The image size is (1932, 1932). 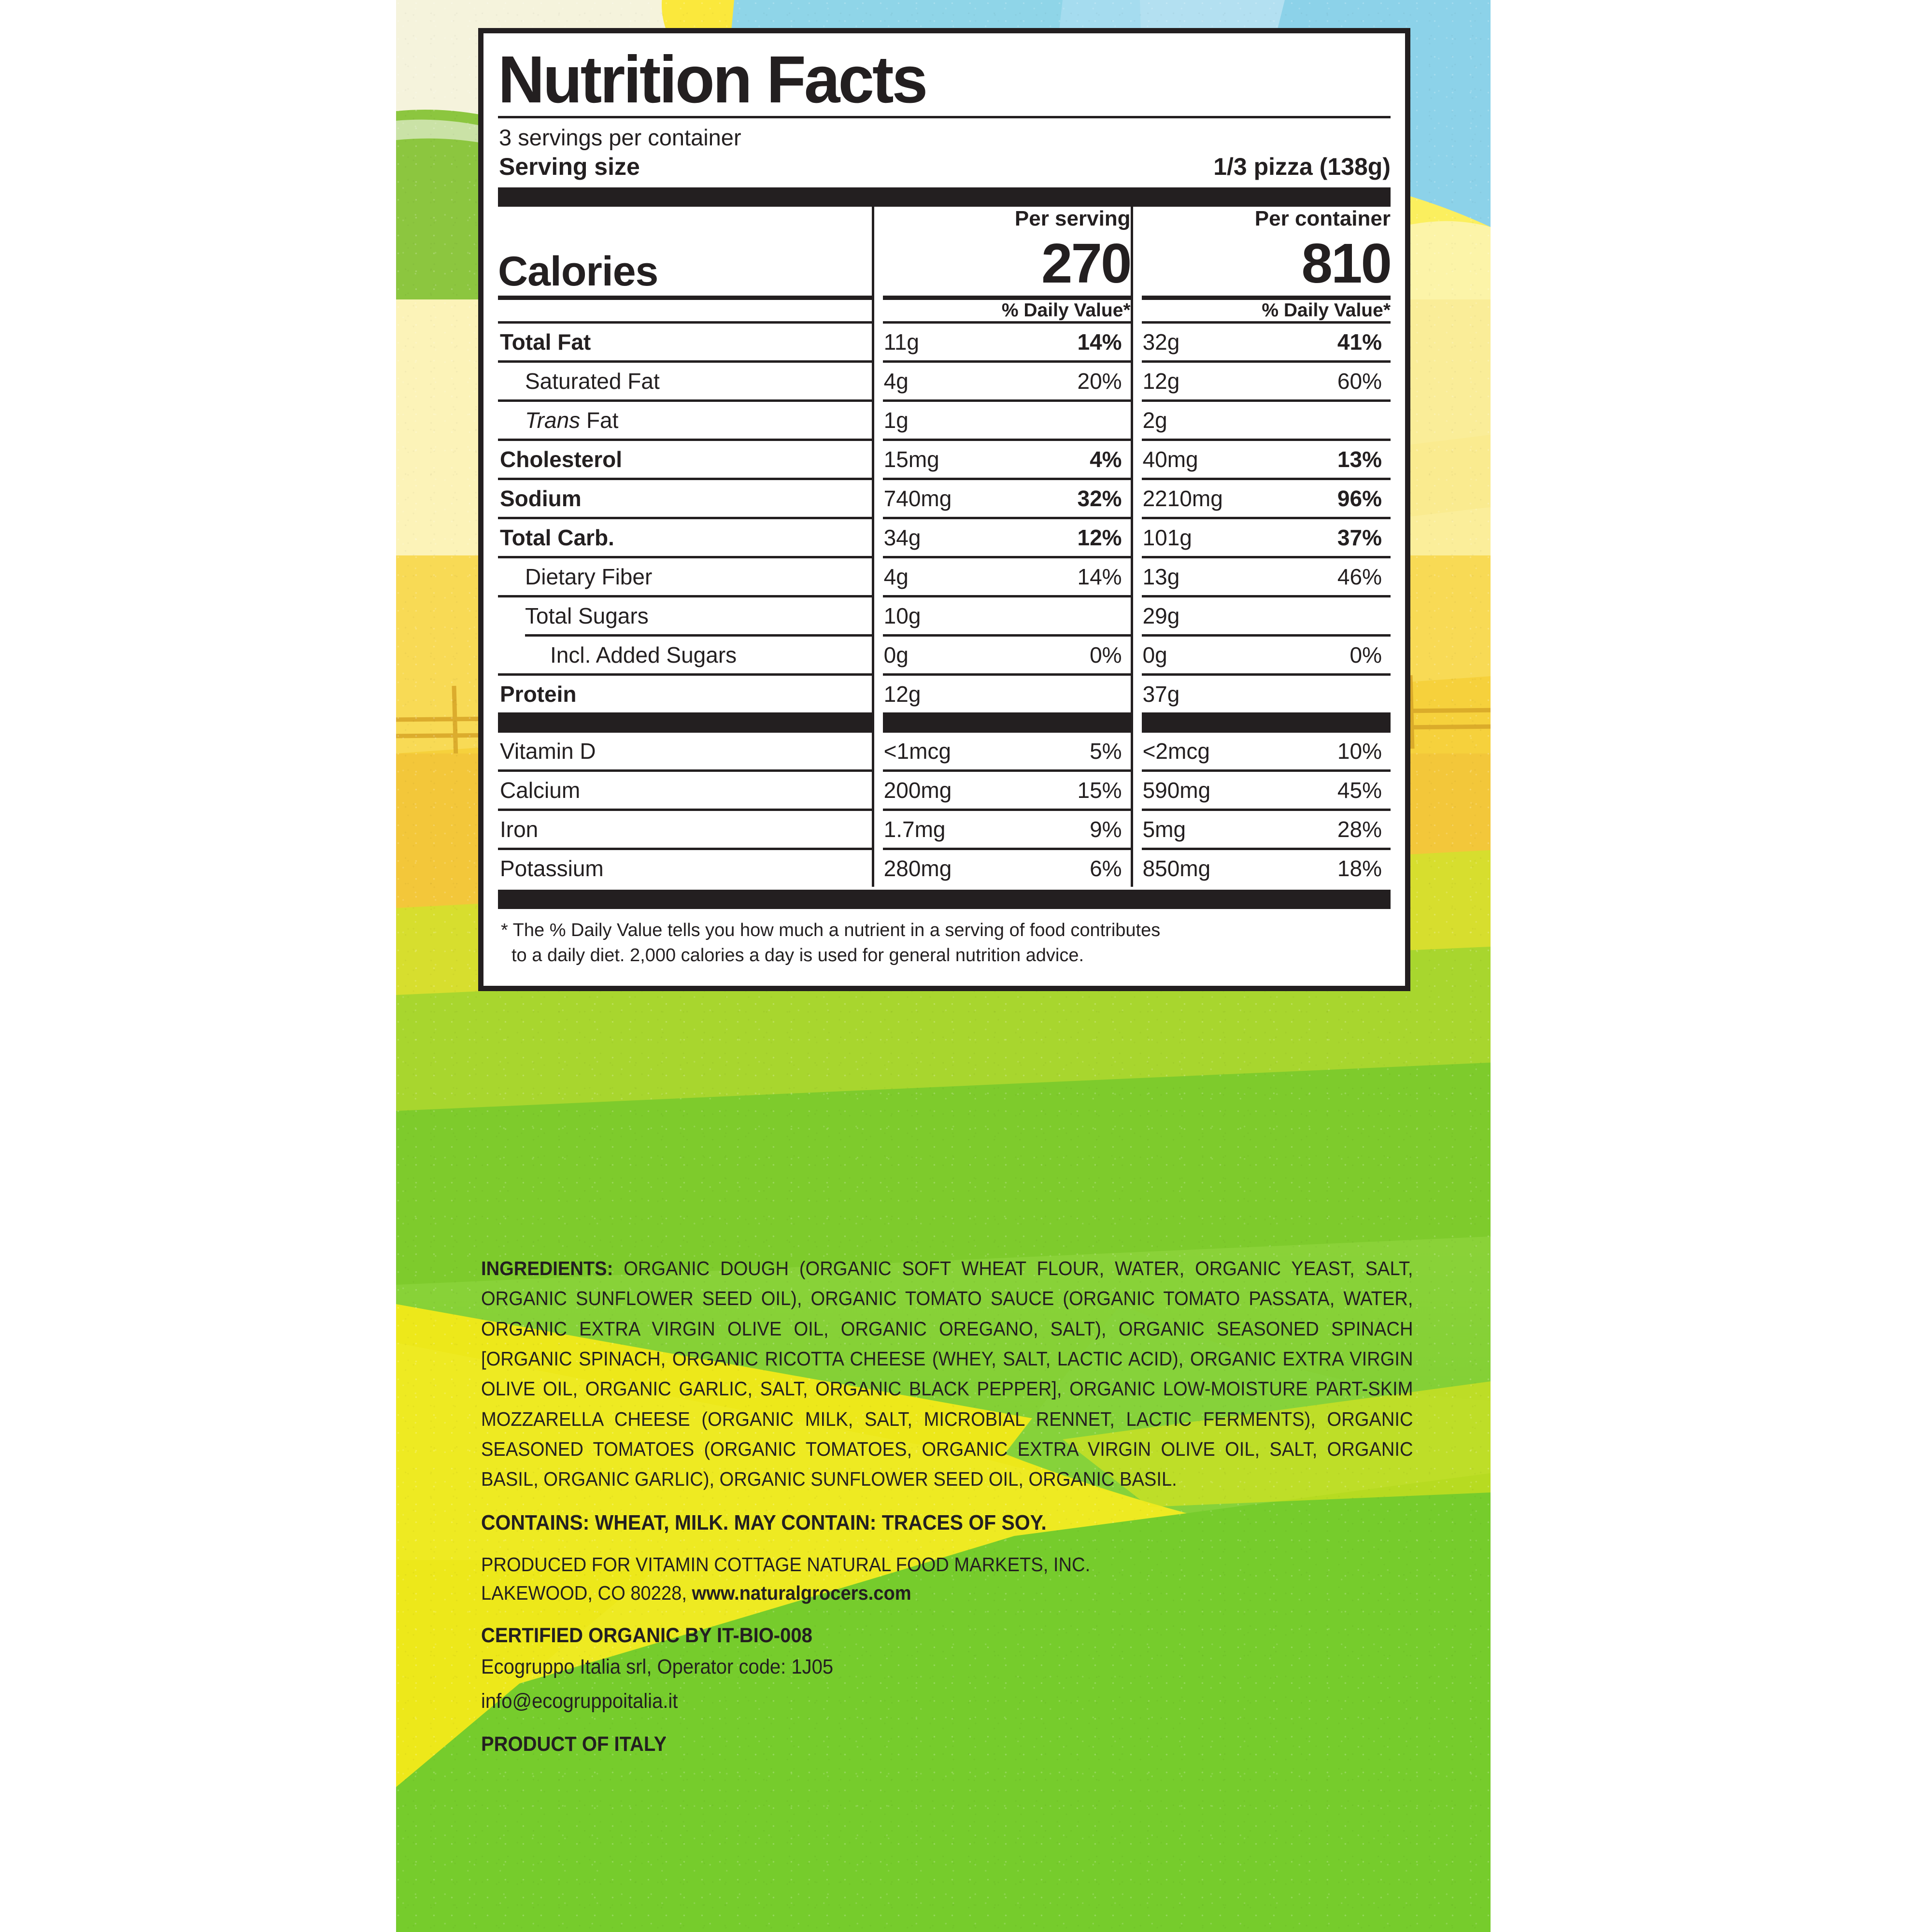 What do you see at coordinates (1002, 654) in the screenshot?
I see `nutrient-per-serving: 0g 0%` at bounding box center [1002, 654].